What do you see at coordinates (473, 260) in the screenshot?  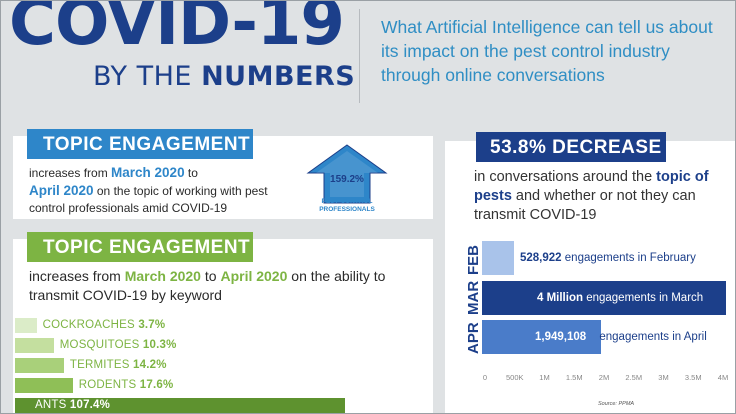 I see `month-label: FEB` at bounding box center [473, 260].